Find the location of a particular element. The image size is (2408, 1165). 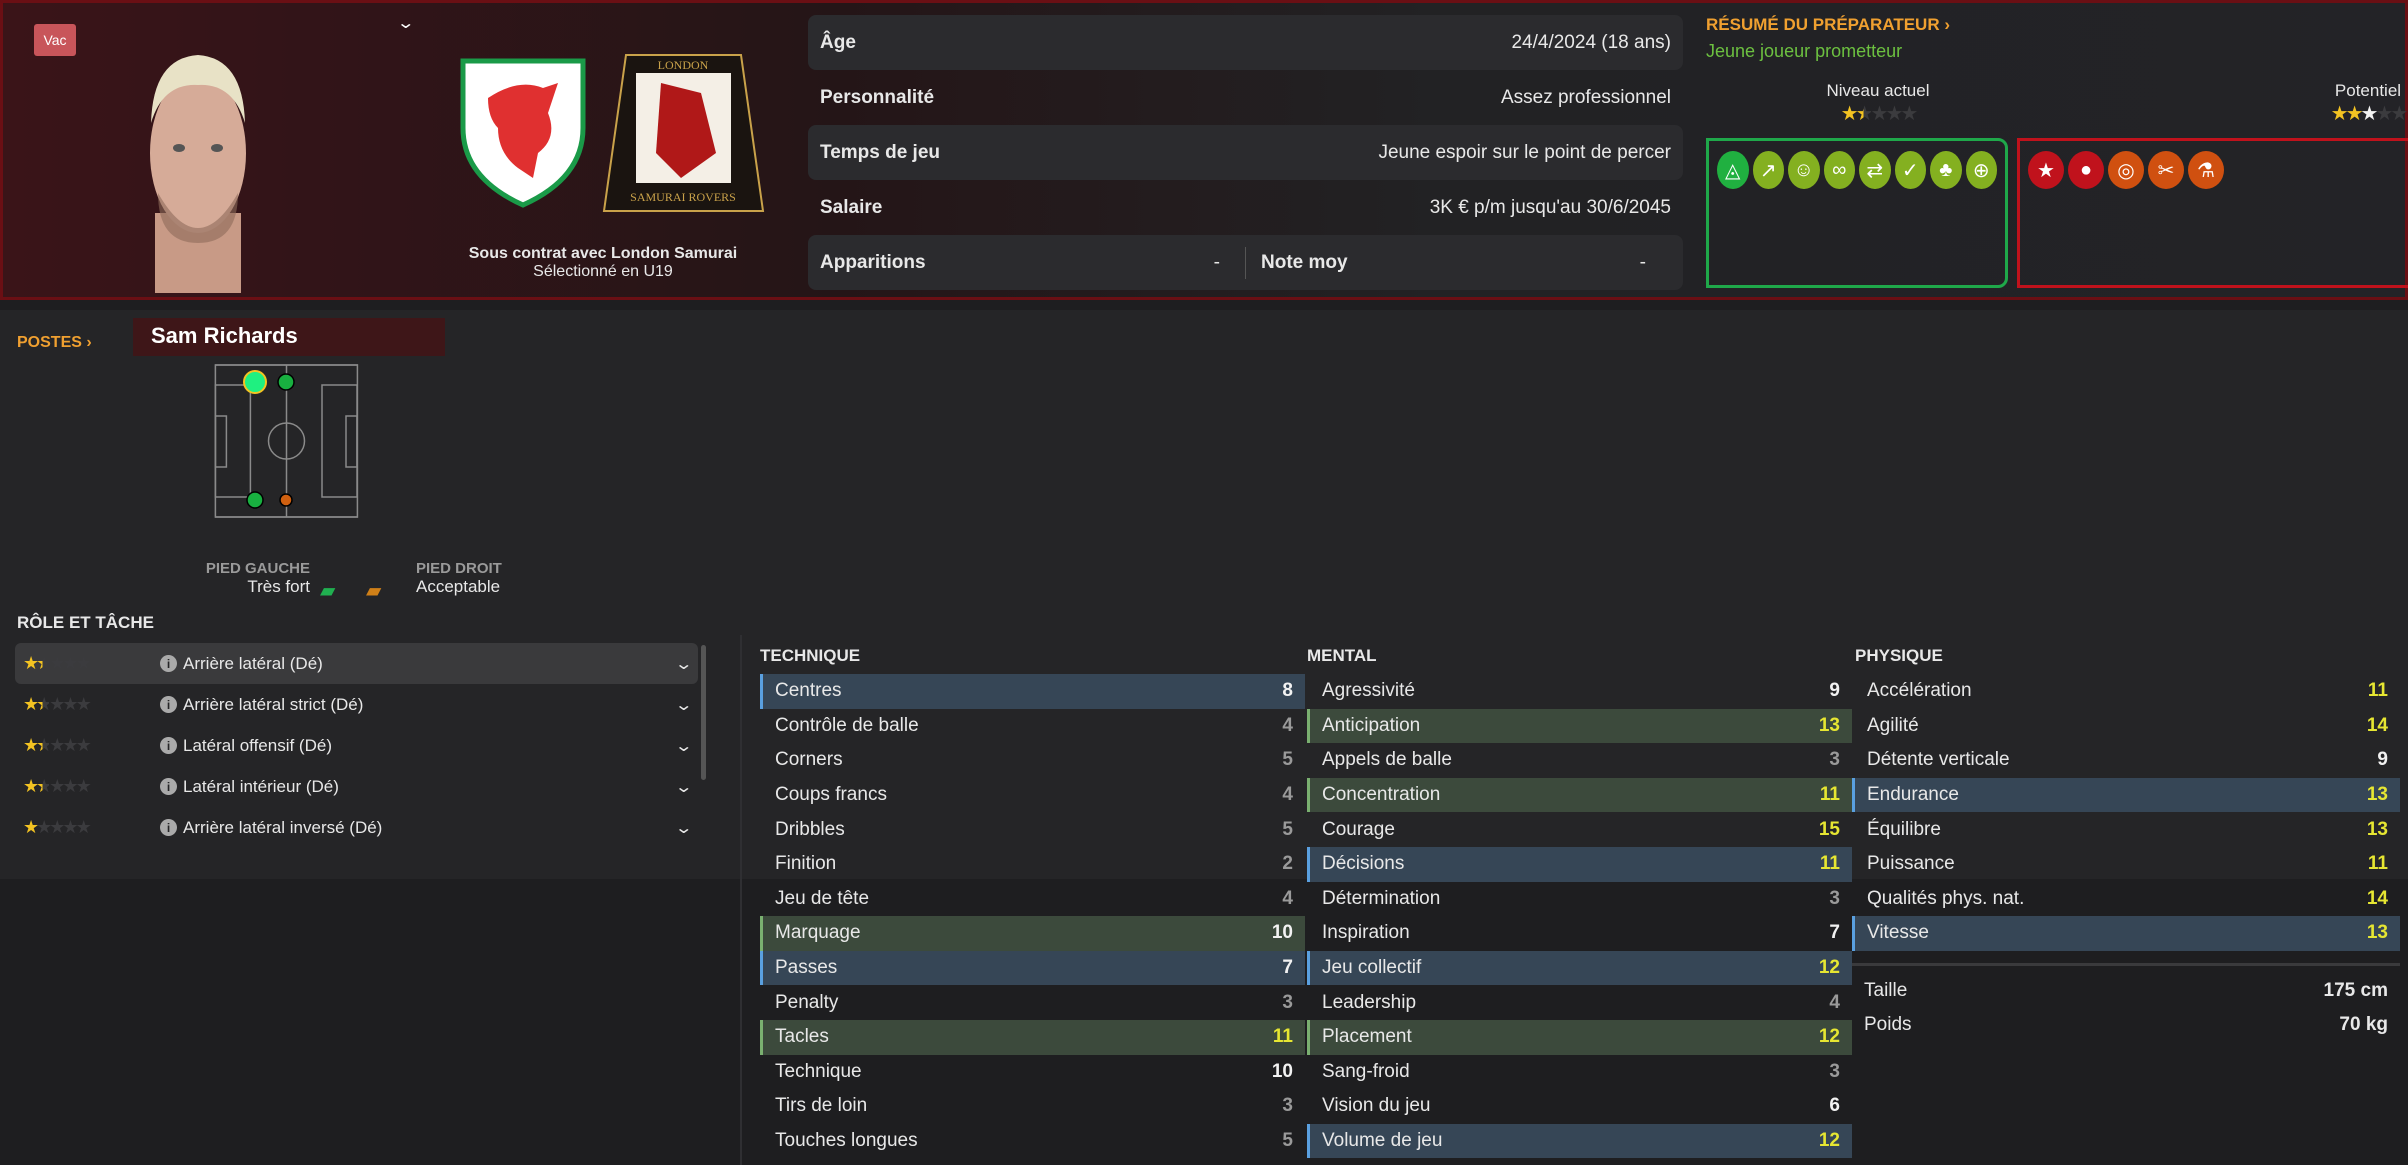

attribute-row: Sang-froid 3 is located at coordinates (1579, 1072).